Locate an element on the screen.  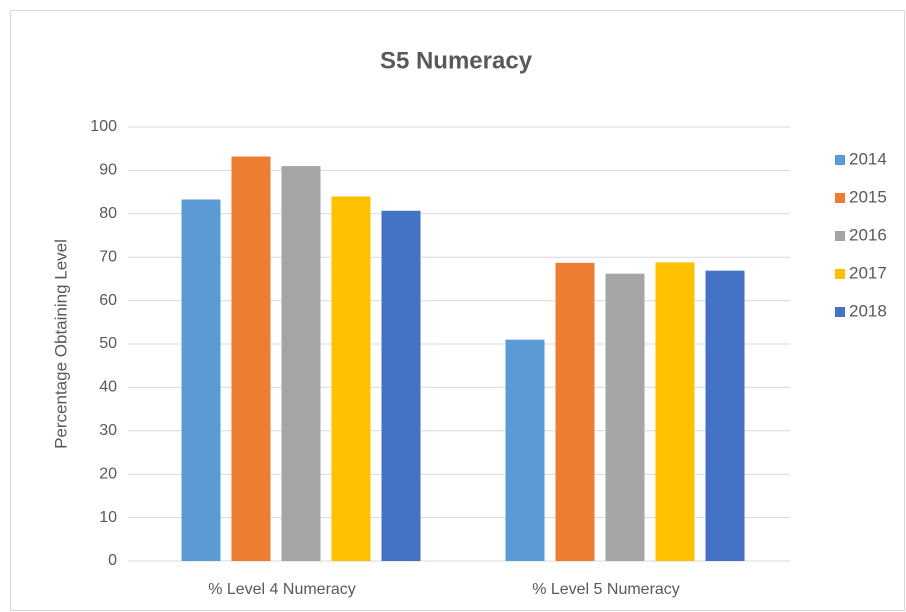
y-tick-label: 60 is located at coordinates (108, 300).